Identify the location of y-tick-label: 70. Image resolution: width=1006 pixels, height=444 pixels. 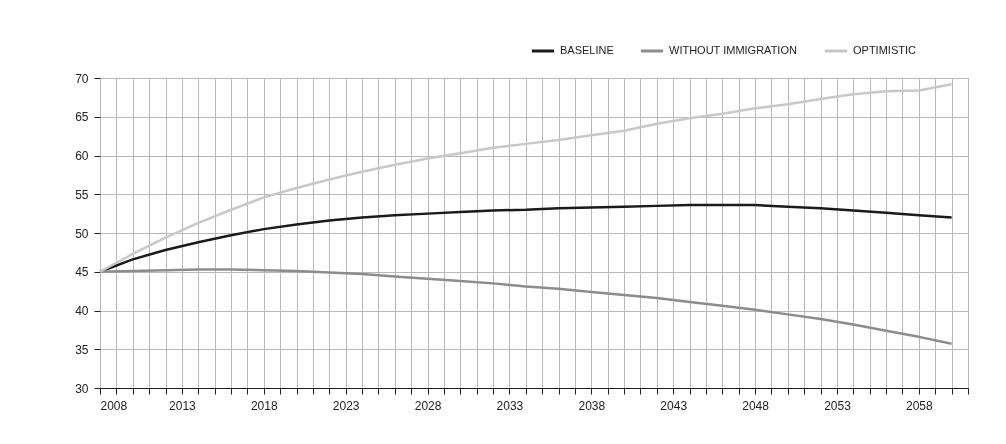
(82, 78).